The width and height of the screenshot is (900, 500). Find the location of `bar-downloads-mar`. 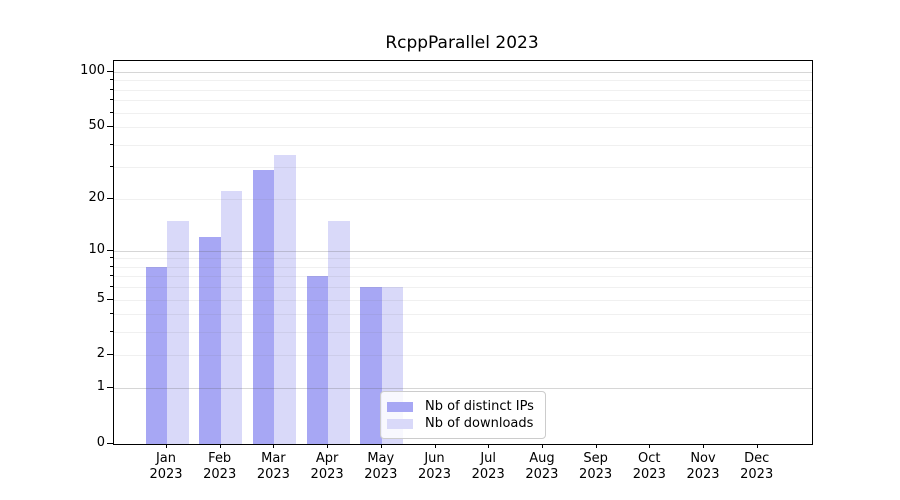

bar-downloads-mar is located at coordinates (285, 299).